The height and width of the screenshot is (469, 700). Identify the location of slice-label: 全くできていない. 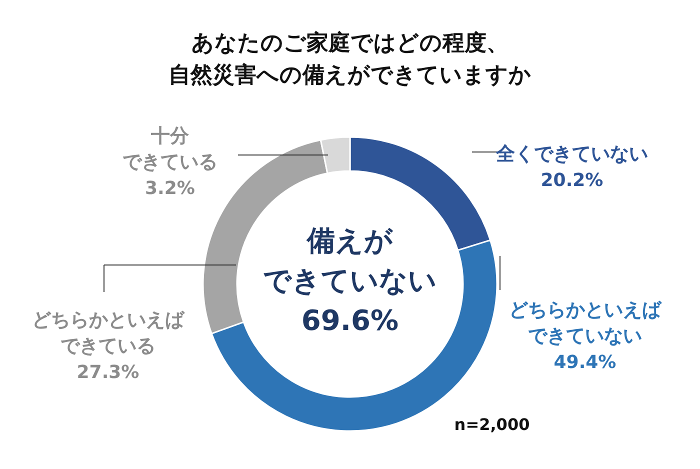
(571, 154).